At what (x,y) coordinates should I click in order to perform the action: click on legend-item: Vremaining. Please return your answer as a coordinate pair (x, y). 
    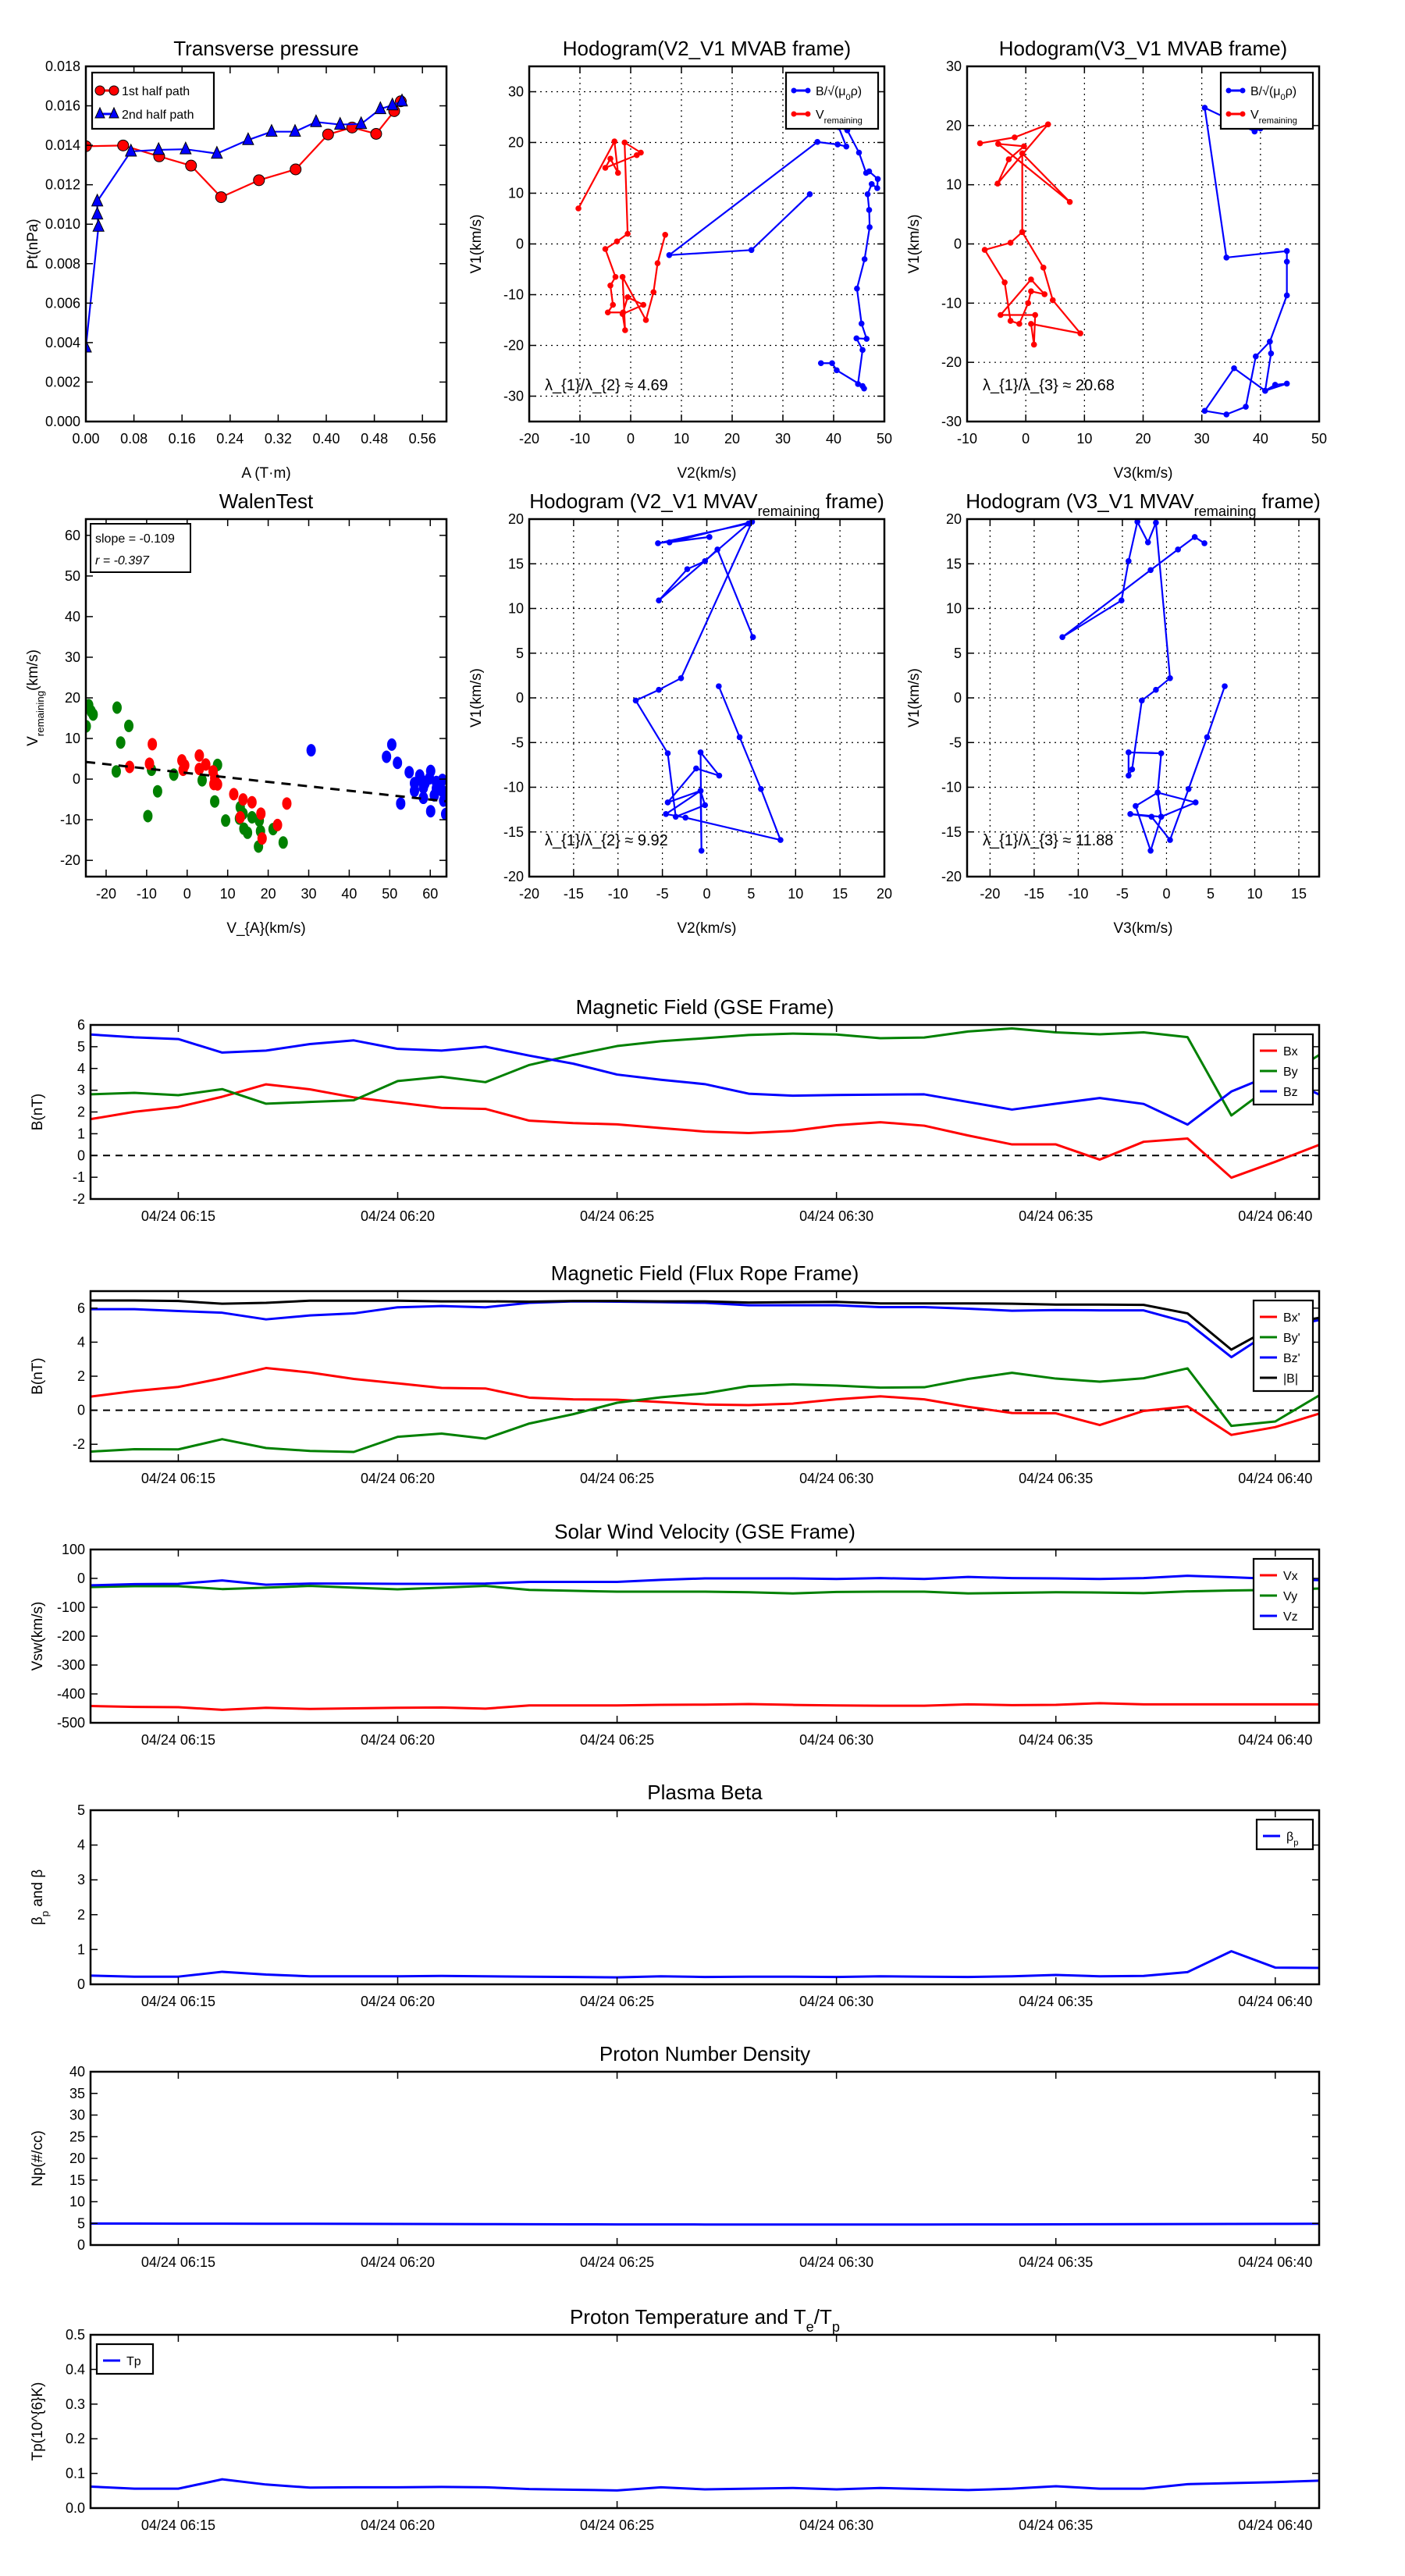
    Looking at the image, I should click on (1261, 117).